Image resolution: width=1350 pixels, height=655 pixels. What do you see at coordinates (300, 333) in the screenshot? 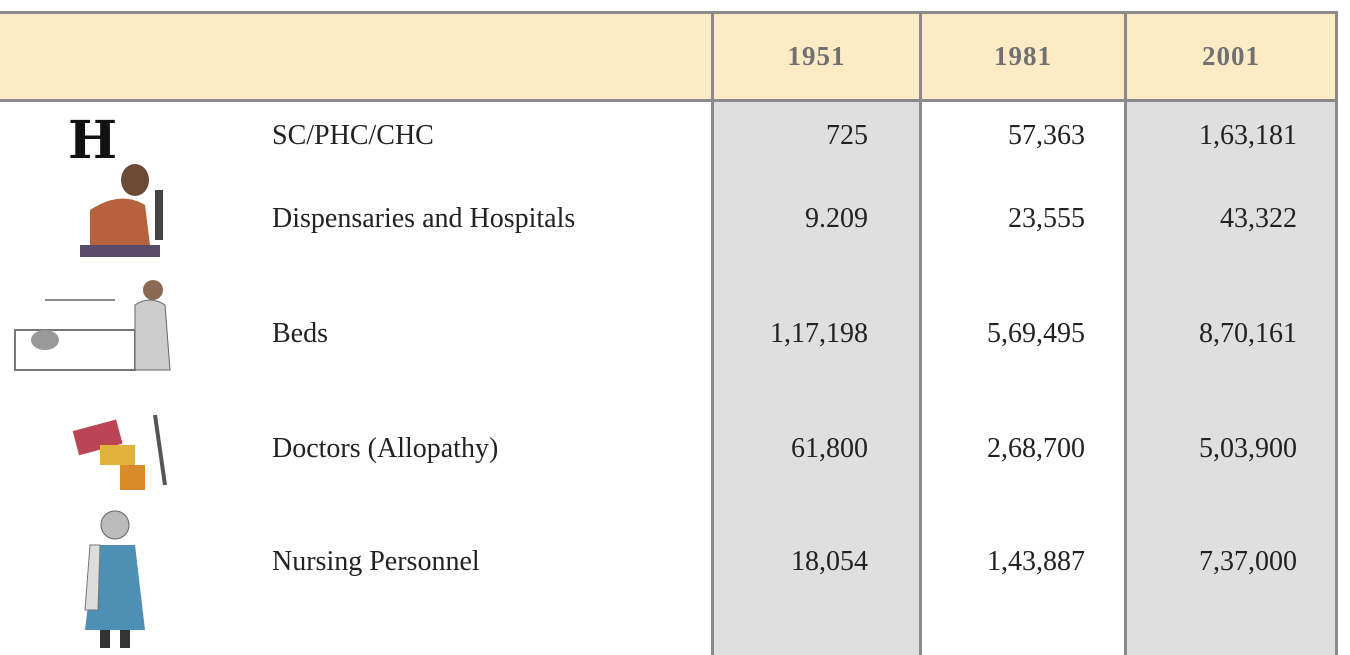
I see `row-label: Beds` at bounding box center [300, 333].